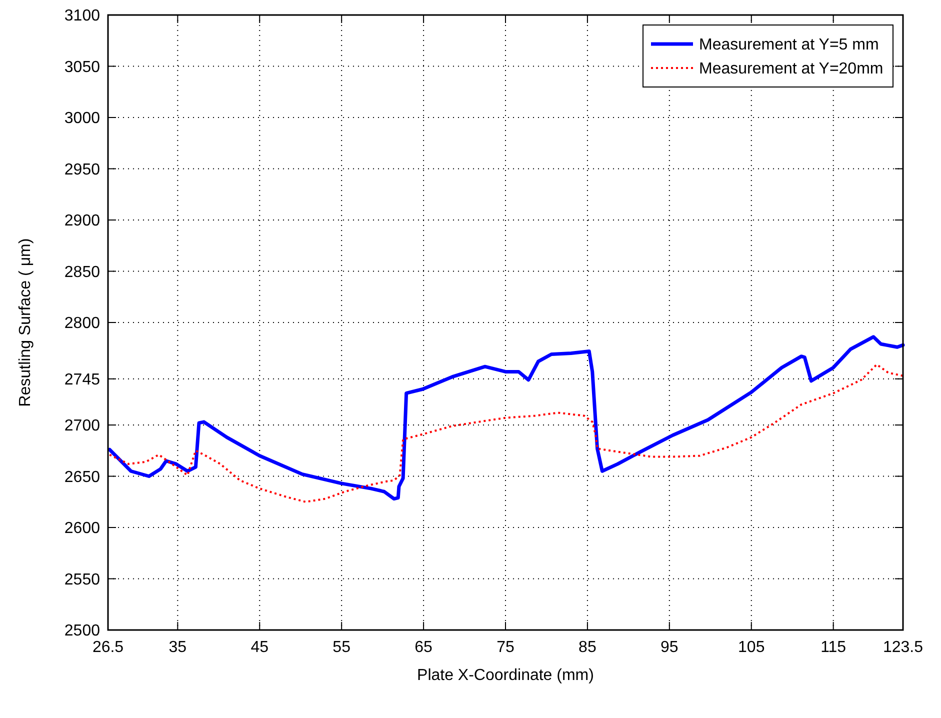 This screenshot has height=718, width=941. What do you see at coordinates (341, 647) in the screenshot?
I see `x-tick-label: 55` at bounding box center [341, 647].